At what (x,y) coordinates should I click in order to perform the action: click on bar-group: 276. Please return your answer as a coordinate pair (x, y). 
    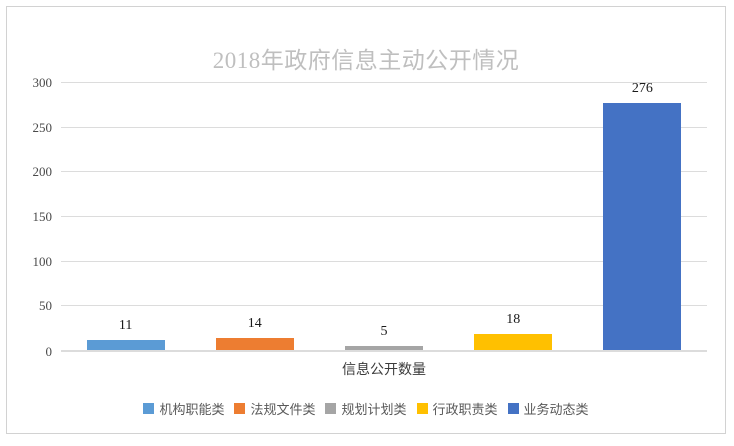
    Looking at the image, I should click on (642, 215).